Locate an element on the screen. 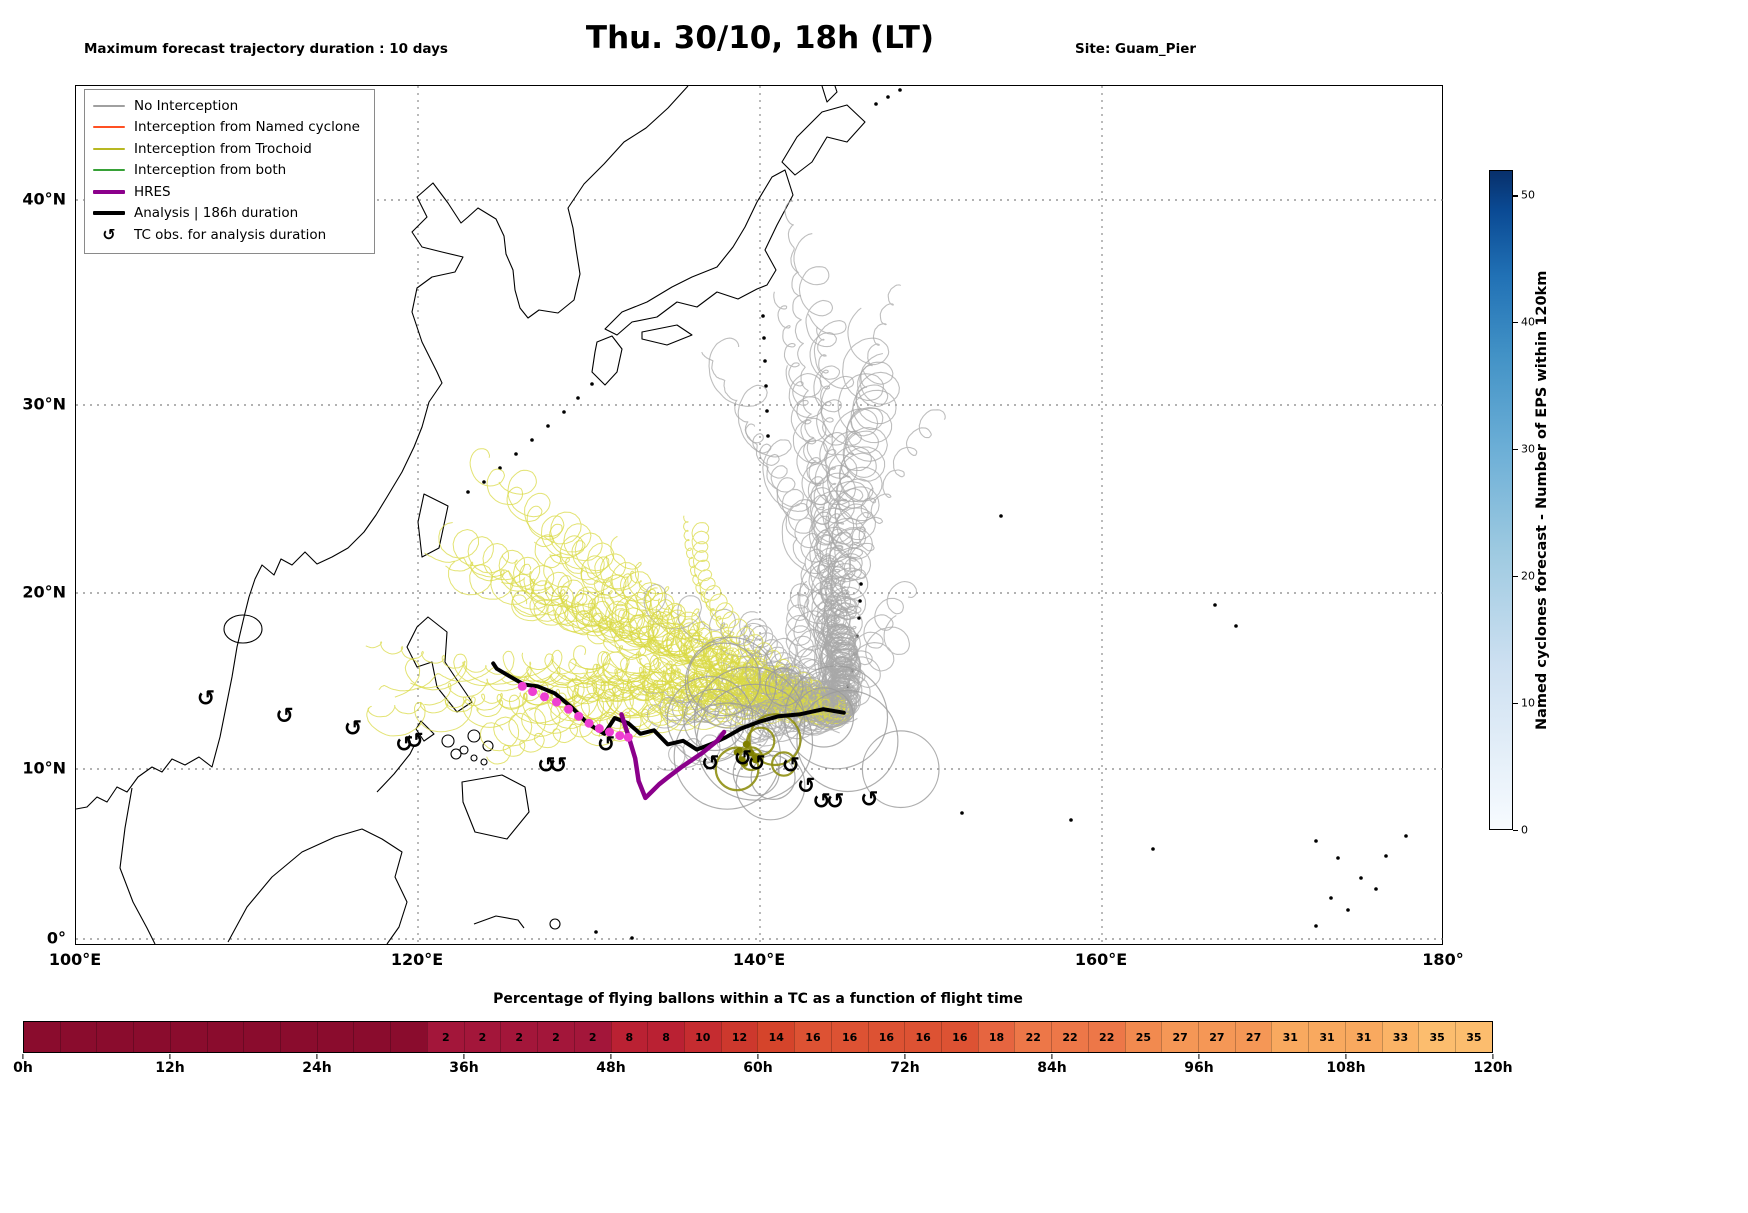  bottom-tick-label: 120h is located at coordinates (1493, 1068).